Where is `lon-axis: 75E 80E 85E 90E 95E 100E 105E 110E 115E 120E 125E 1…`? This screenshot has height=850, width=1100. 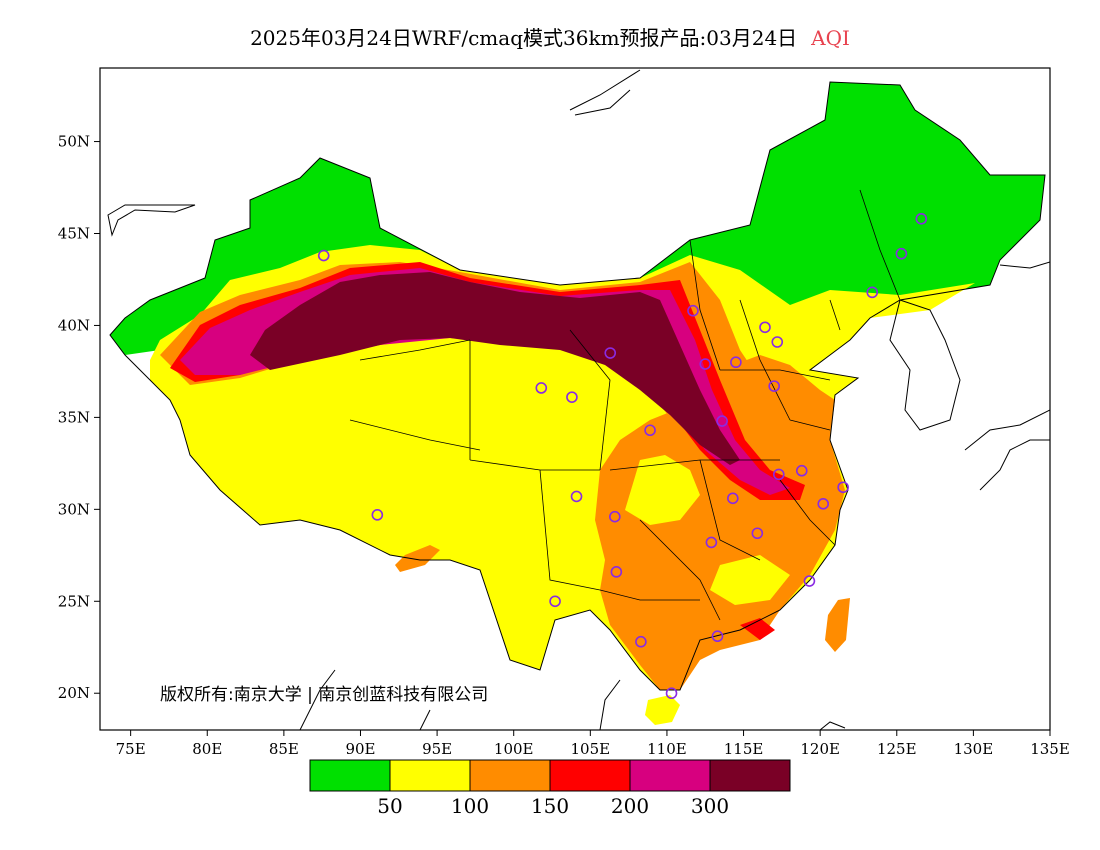 lon-axis: 75E 80E 85E 90E 95E 100E 105E 110E 115E 120E 125E 1… is located at coordinates (593, 744).